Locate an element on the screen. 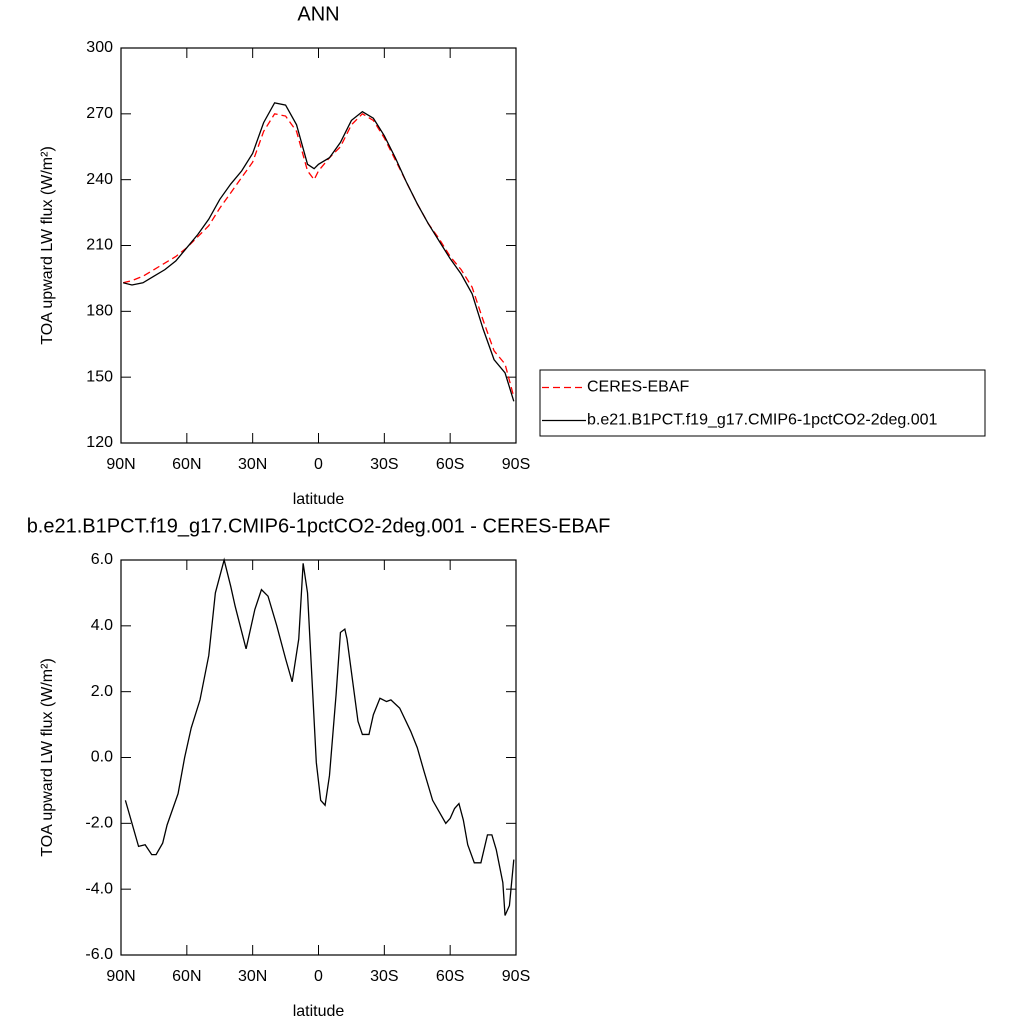  y-tick-label: 4.0 is located at coordinates (102, 625).